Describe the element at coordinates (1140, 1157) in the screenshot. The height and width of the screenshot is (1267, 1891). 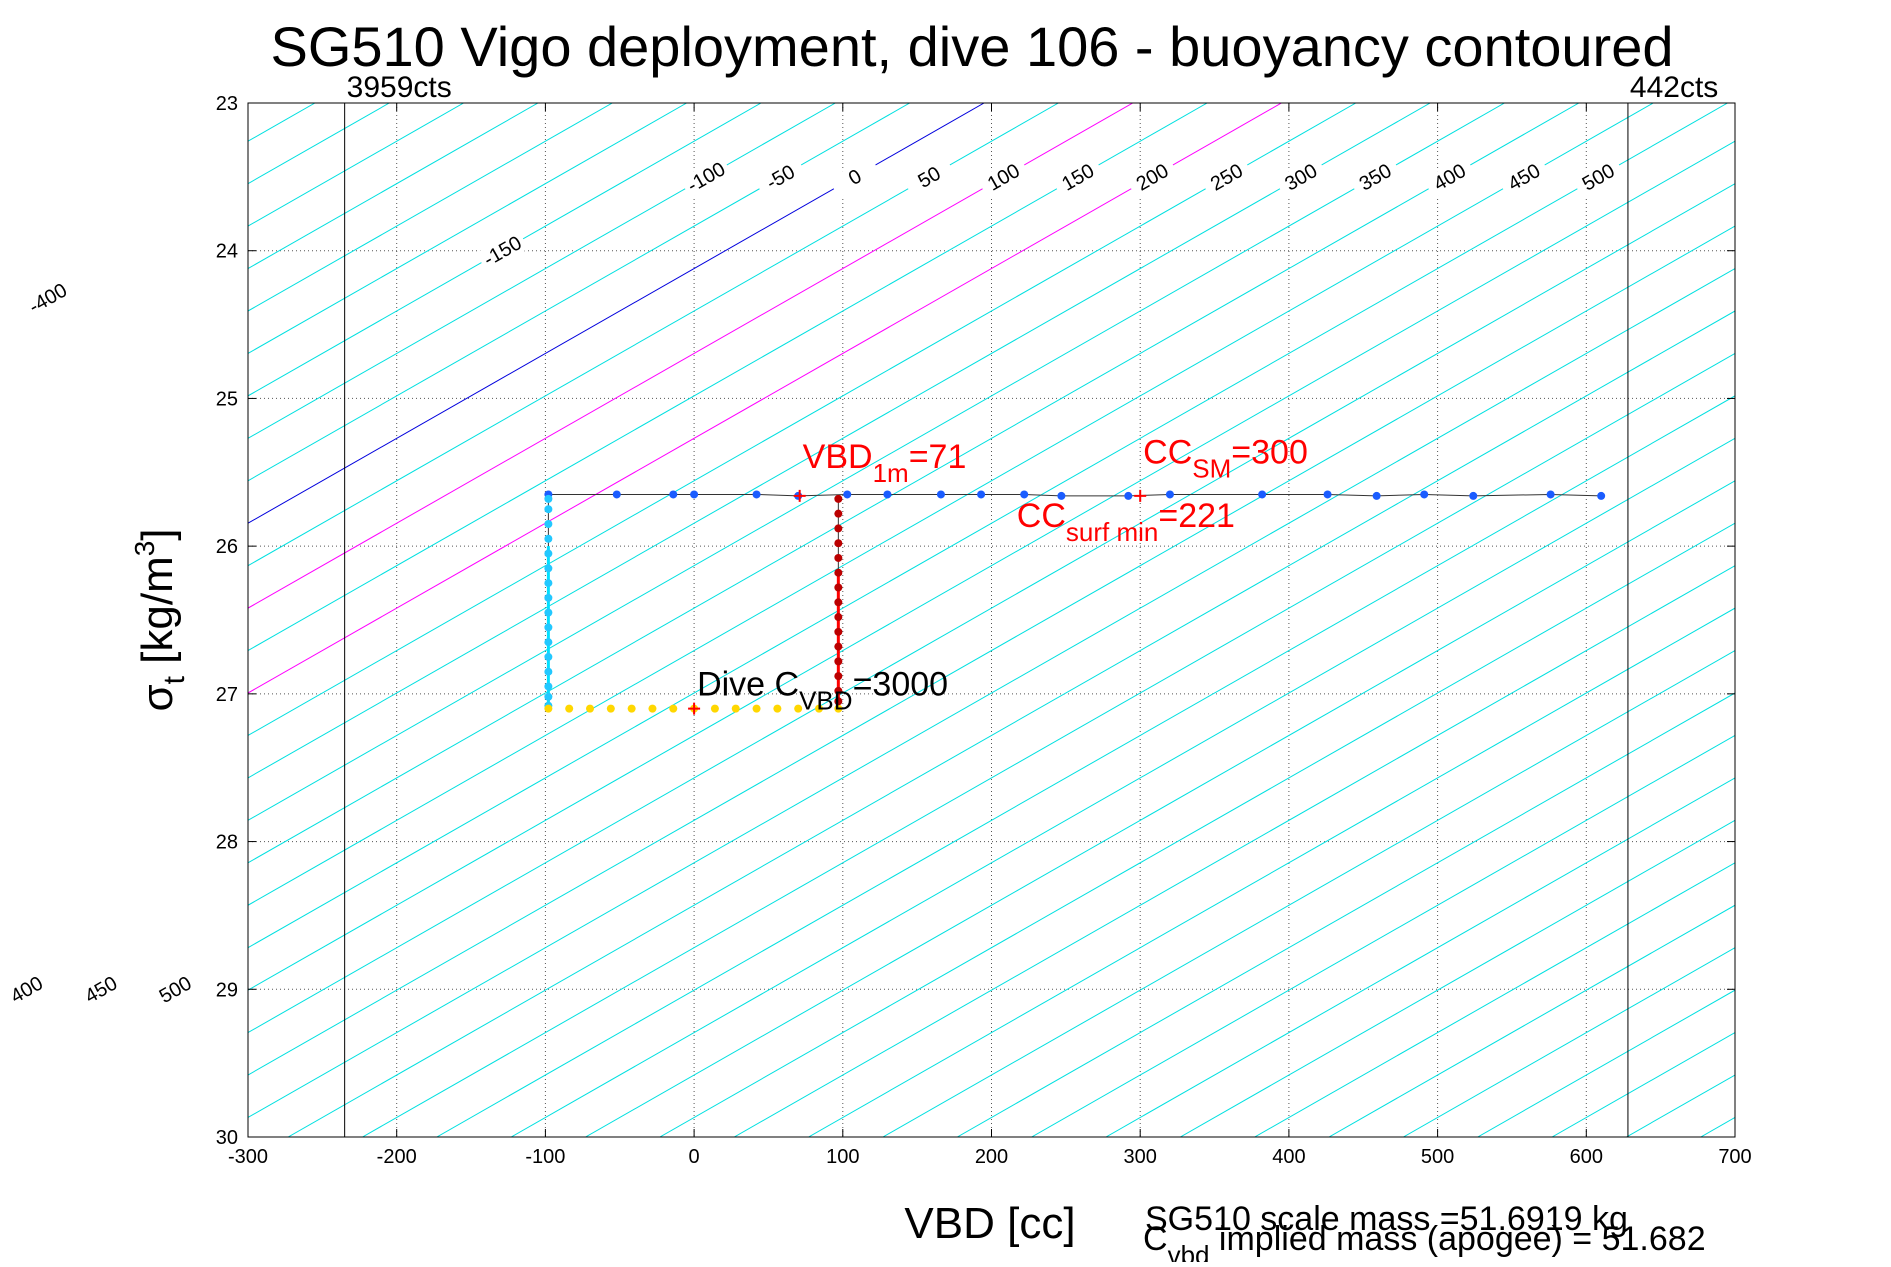
I see `x-tick-label: 300` at that location.